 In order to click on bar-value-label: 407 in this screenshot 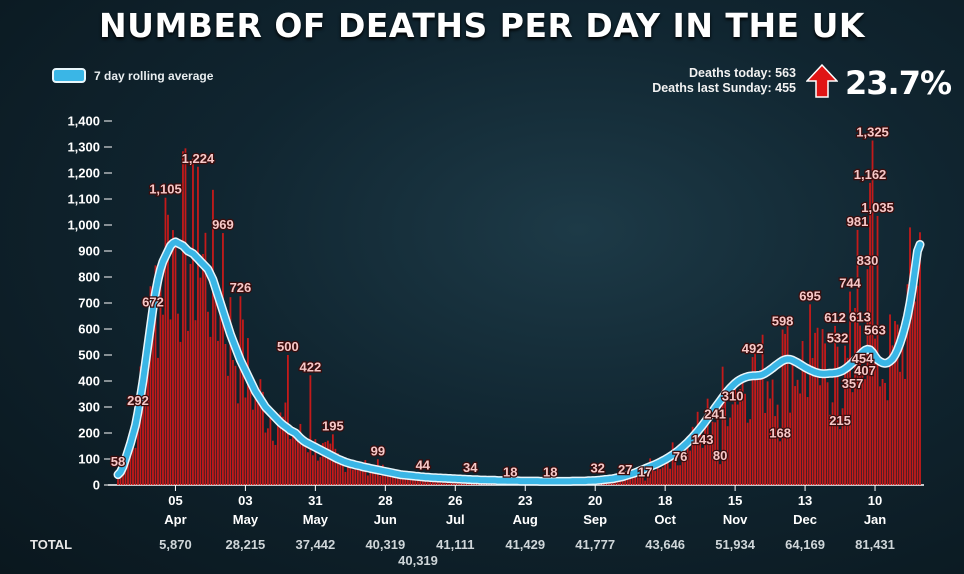, I will do `click(865, 370)`.